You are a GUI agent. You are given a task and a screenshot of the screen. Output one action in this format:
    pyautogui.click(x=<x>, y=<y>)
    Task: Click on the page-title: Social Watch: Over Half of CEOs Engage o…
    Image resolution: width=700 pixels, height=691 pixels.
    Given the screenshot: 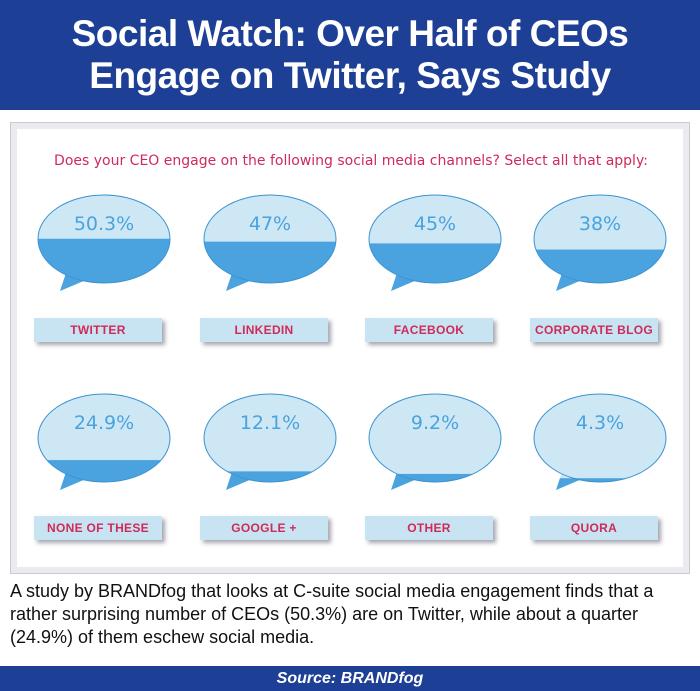 What is the action you would take?
    pyautogui.click(x=350, y=54)
    